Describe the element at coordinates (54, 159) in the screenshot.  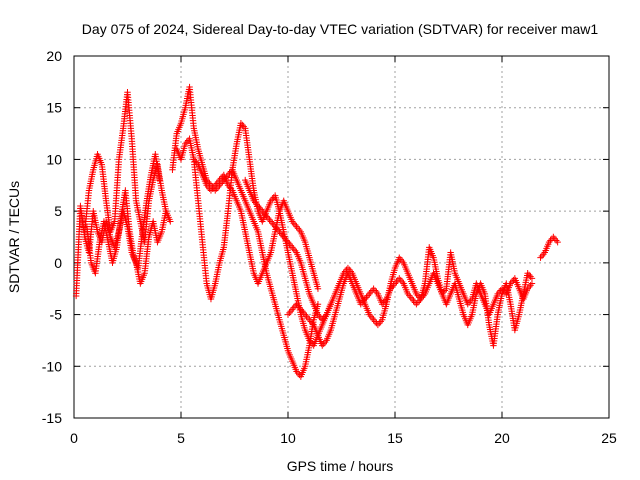
I see `y-tick-label: 10` at that location.